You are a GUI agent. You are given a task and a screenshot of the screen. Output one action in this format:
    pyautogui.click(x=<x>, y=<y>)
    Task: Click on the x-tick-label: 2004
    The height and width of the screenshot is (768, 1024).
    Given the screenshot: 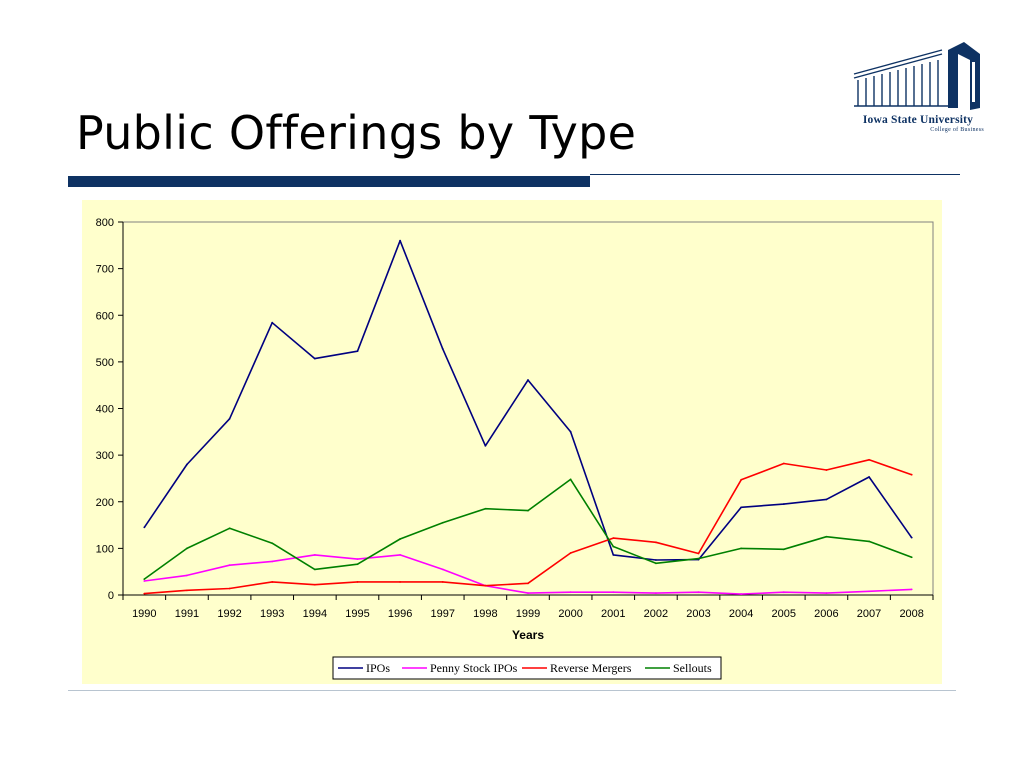 What is the action you would take?
    pyautogui.click(x=741, y=614)
    